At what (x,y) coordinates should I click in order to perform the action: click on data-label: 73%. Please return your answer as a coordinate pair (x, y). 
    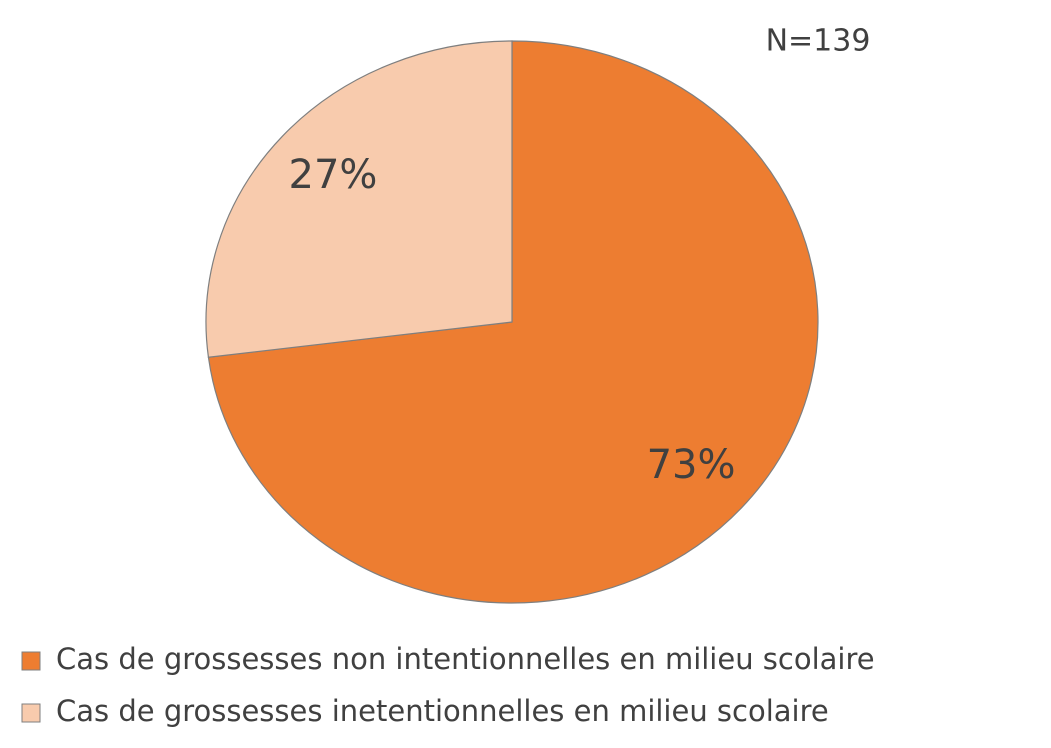
    Looking at the image, I should click on (691, 465).